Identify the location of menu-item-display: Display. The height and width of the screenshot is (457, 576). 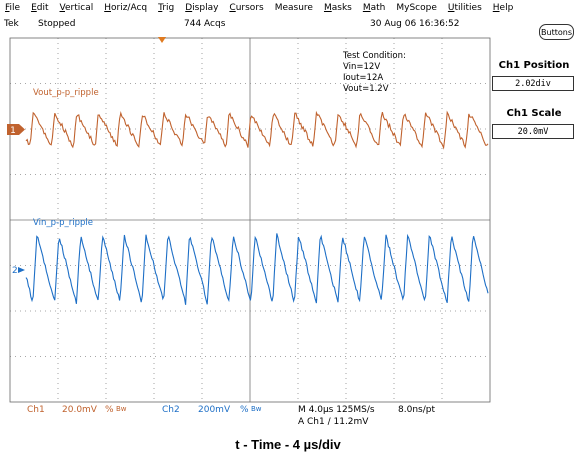
(201, 8).